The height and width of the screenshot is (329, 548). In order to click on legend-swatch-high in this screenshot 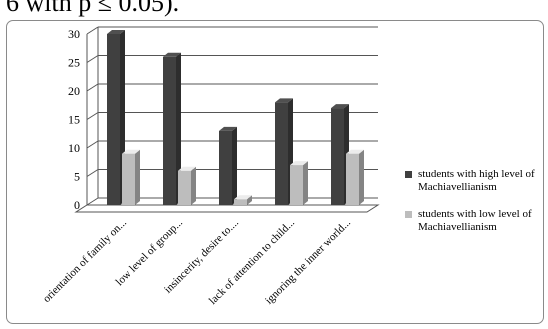, I will do `click(408, 174)`.